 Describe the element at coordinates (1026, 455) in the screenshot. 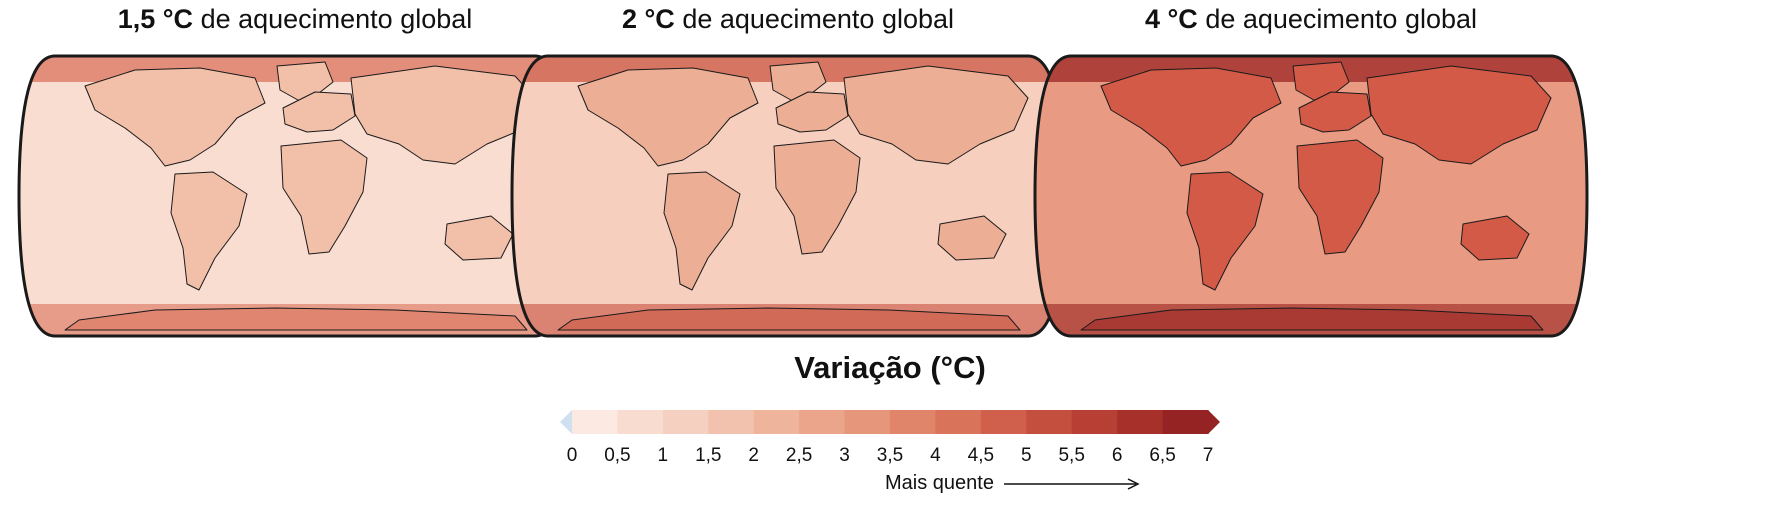

I see `legend-tick-label: 5` at that location.